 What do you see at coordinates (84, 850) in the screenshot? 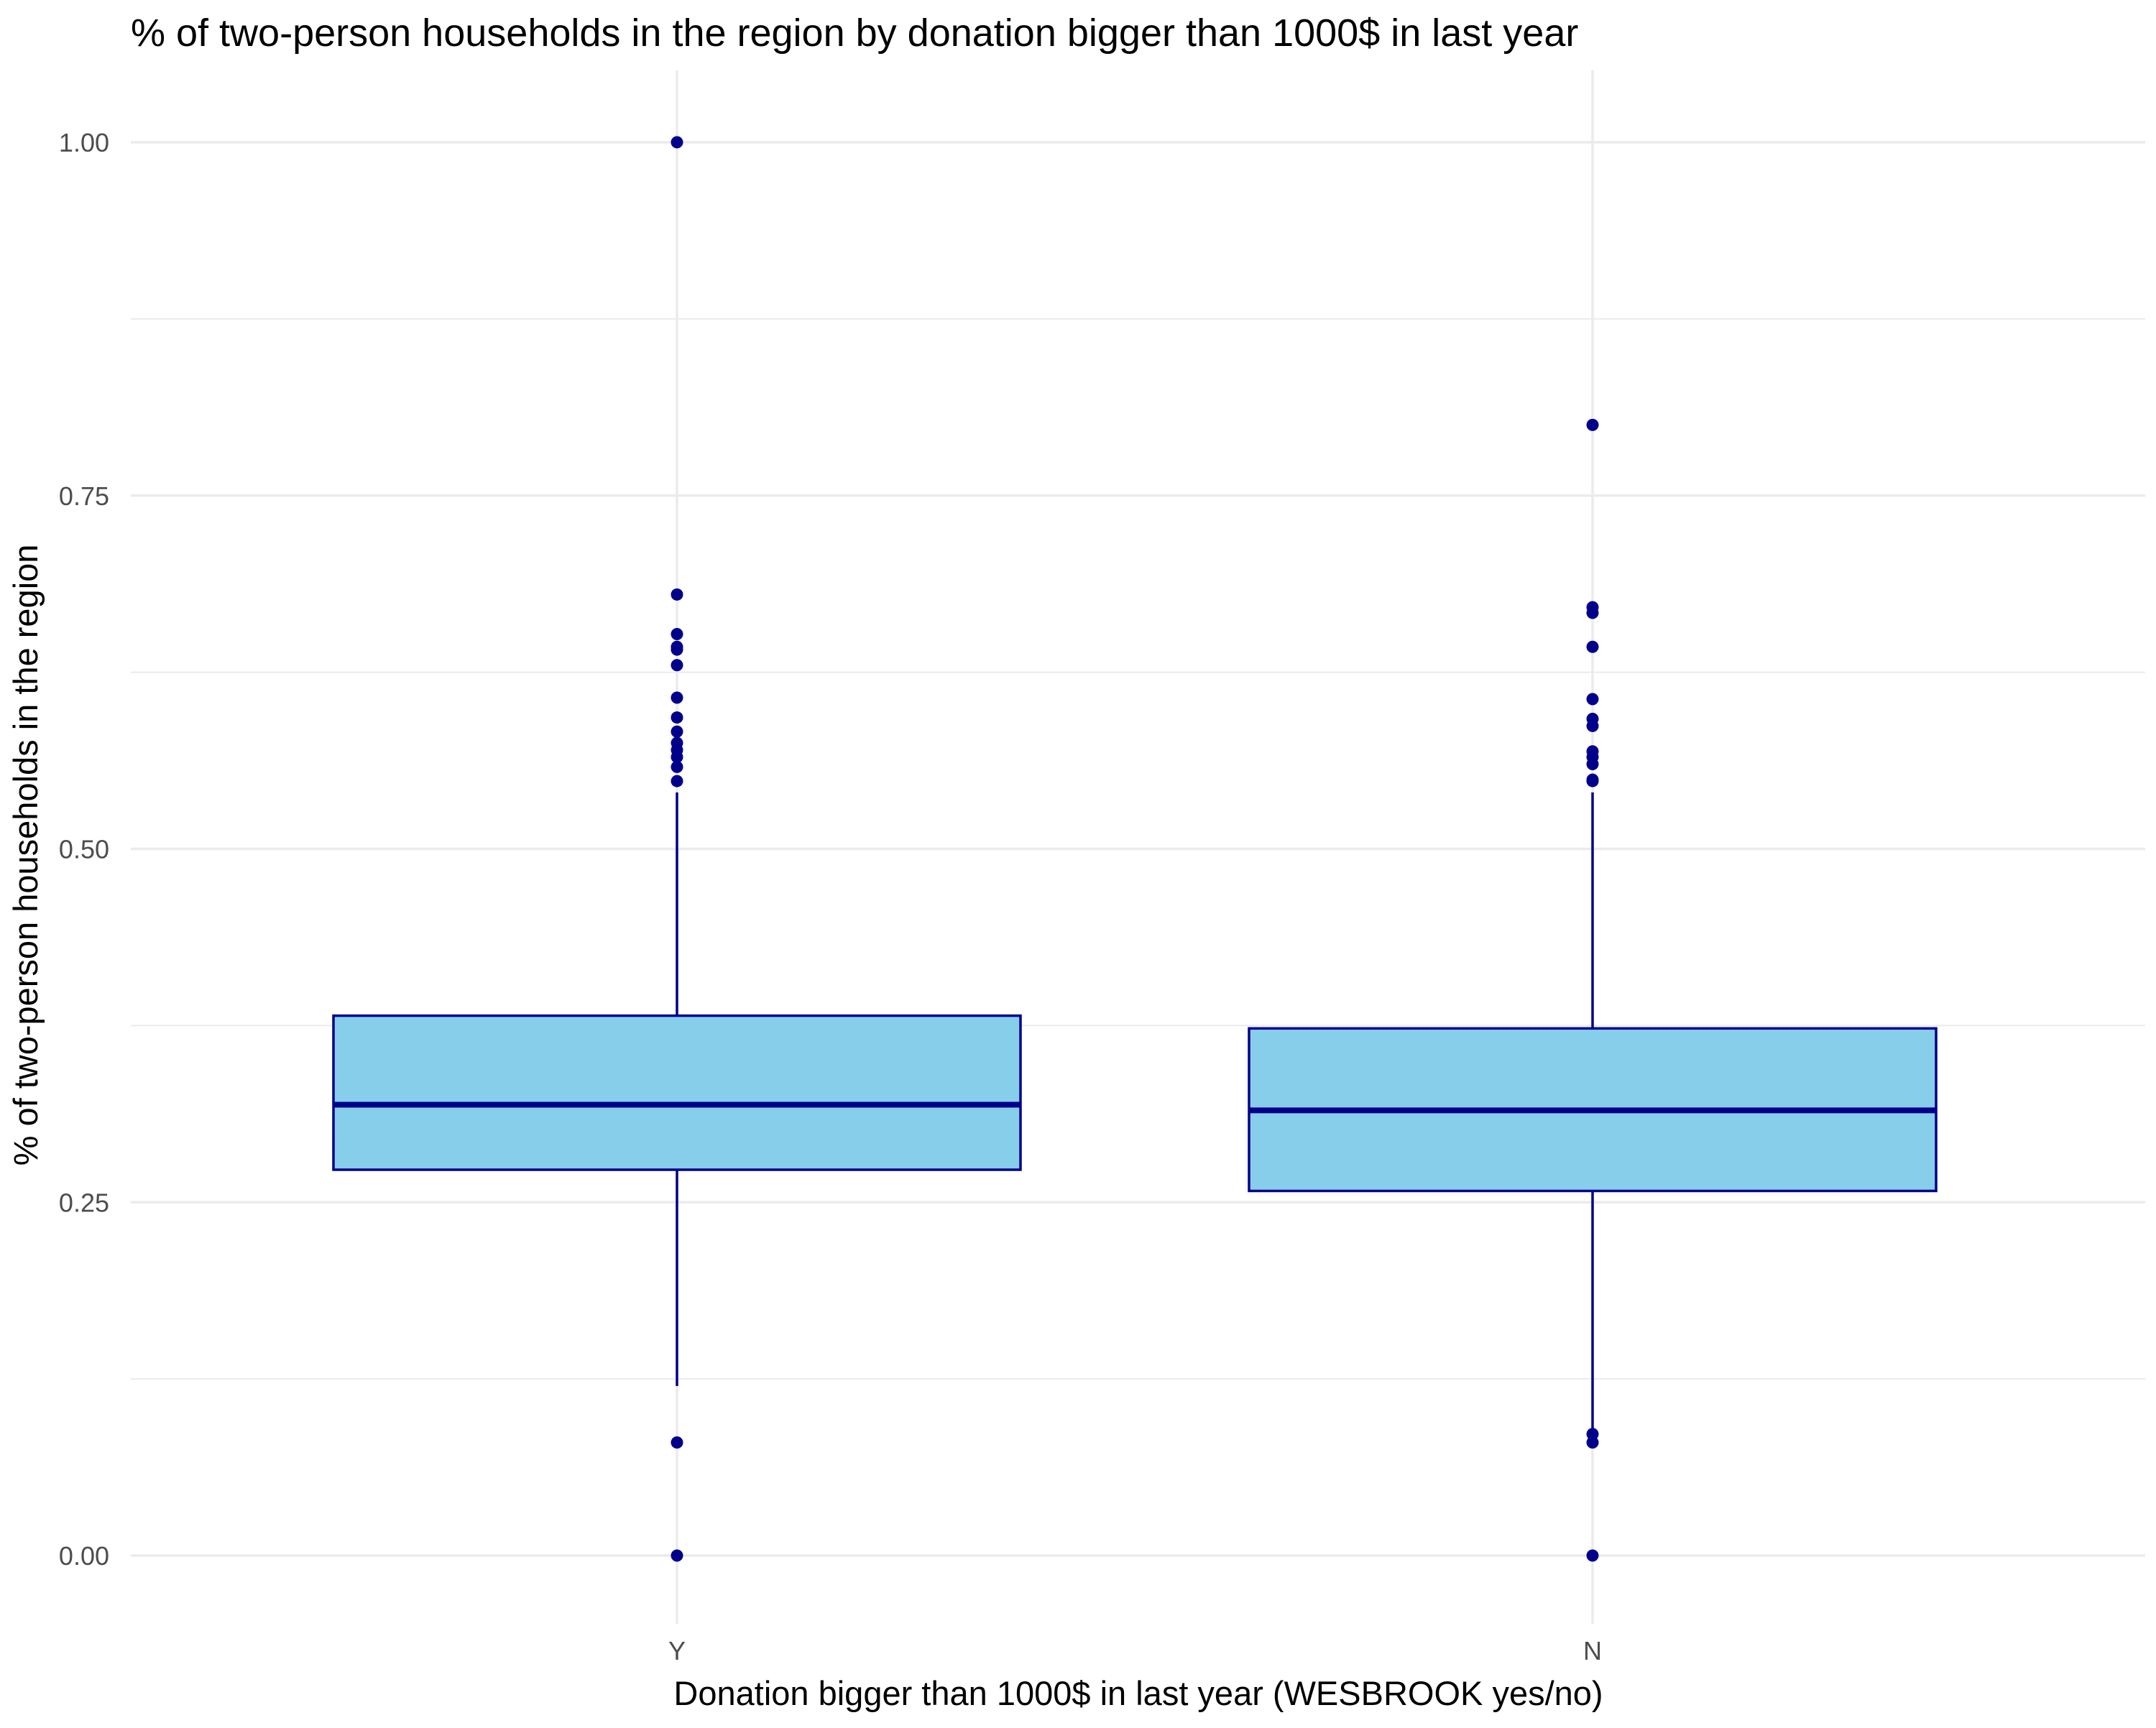
I see `y-tick-label: 0.50` at bounding box center [84, 850].